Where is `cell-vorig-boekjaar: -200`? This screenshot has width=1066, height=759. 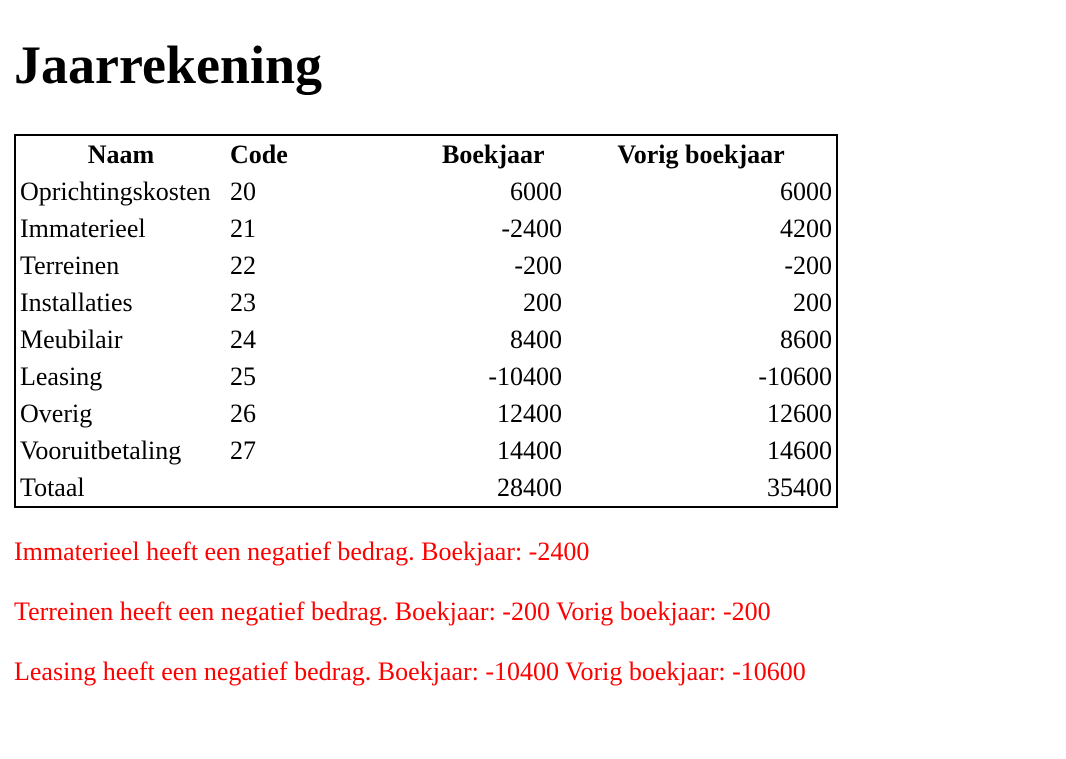
cell-vorig-boekjaar: -200 is located at coordinates (808, 265).